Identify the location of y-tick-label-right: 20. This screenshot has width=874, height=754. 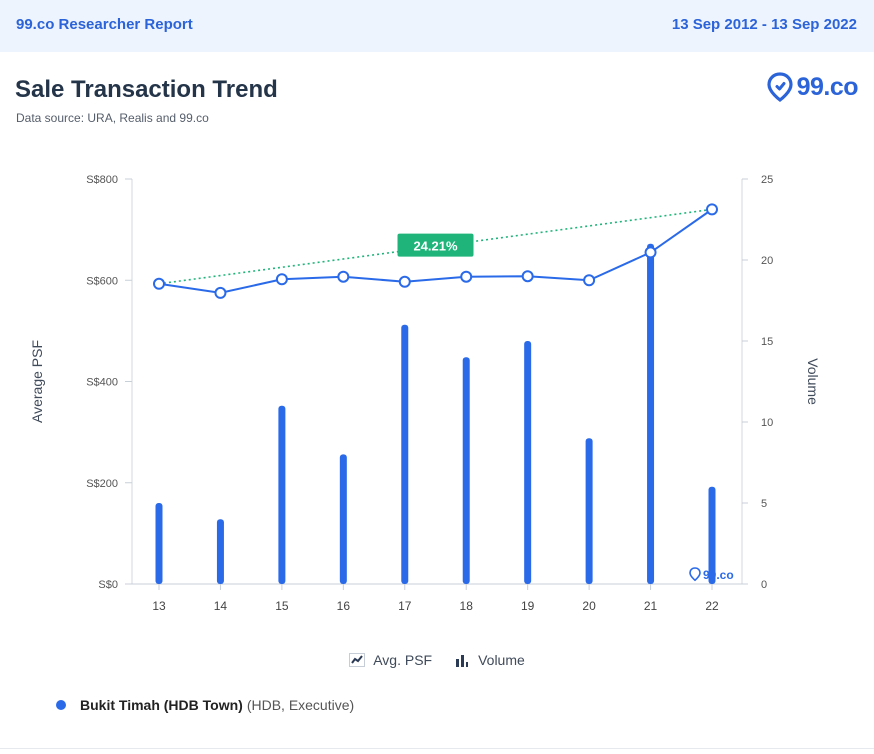
(767, 261).